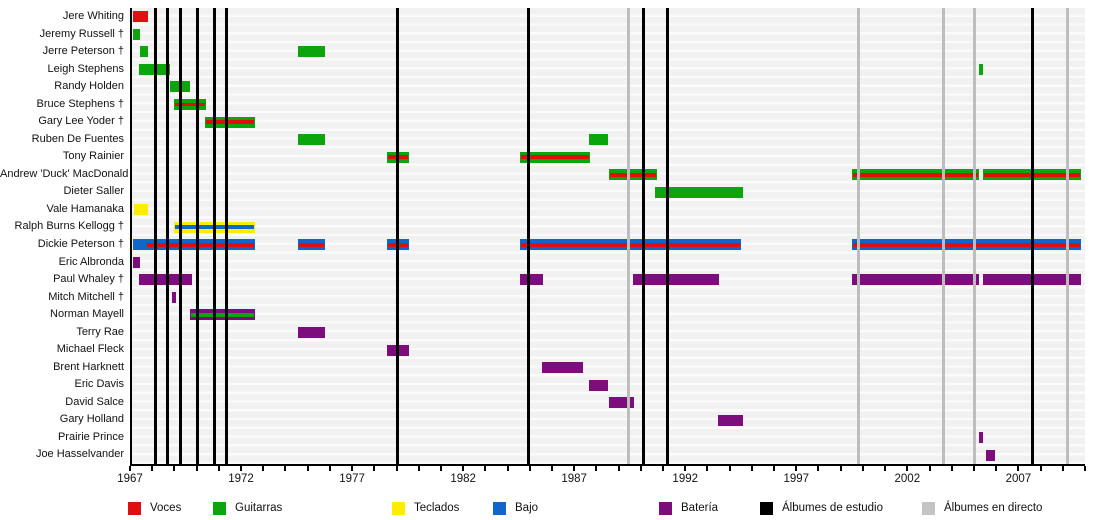 This screenshot has height=520, width=1100. I want to click on member-label: Joe Hasselvander, so click(79, 454).